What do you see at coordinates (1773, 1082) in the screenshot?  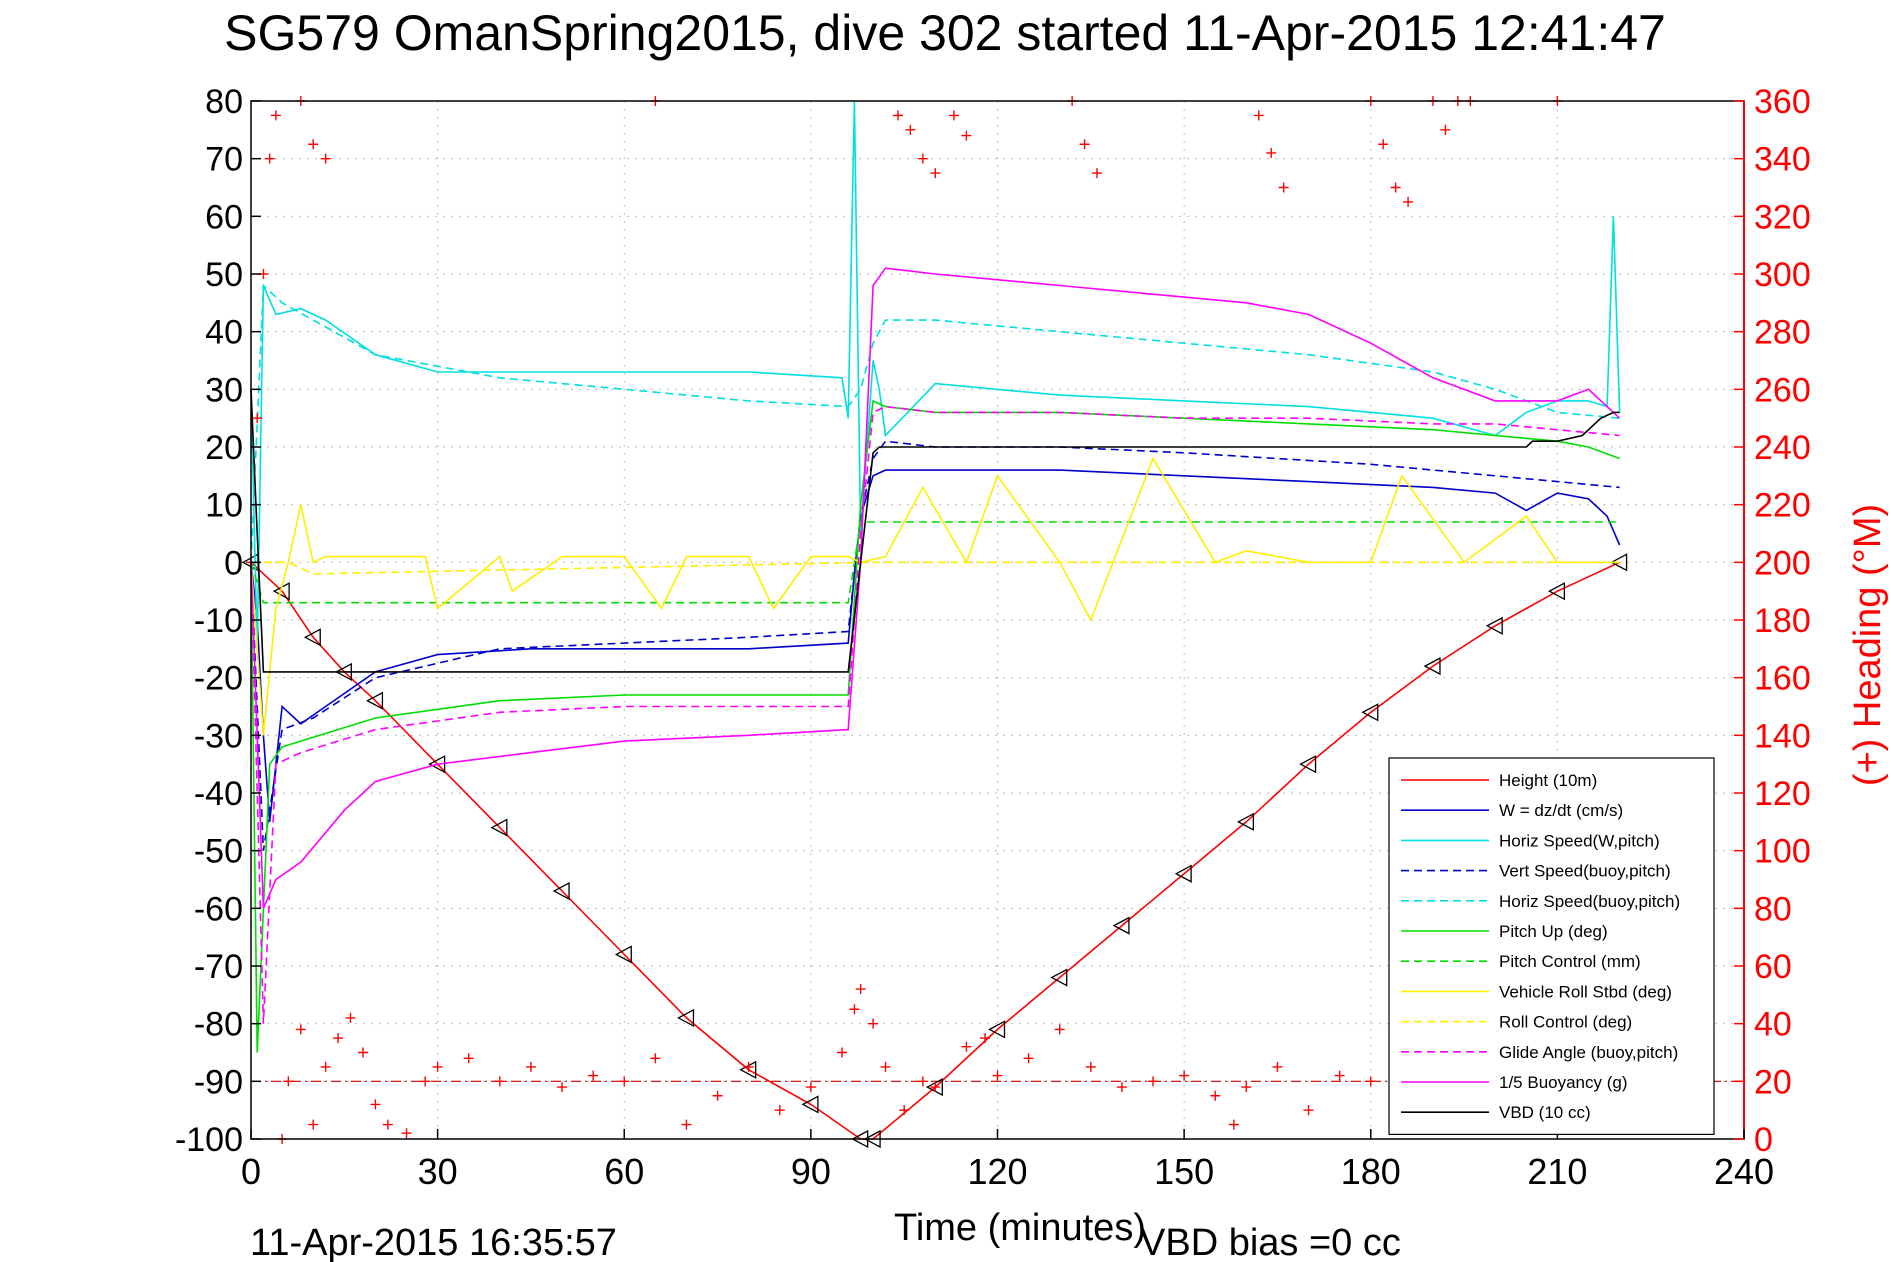 I see `right-tick-label: 20` at bounding box center [1773, 1082].